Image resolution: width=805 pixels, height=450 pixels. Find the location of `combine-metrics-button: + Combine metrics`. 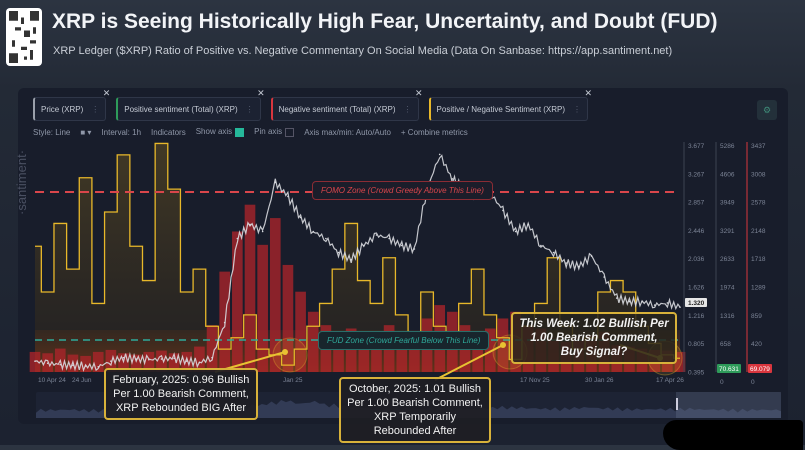

combine-metrics-button: + Combine metrics is located at coordinates (434, 132).